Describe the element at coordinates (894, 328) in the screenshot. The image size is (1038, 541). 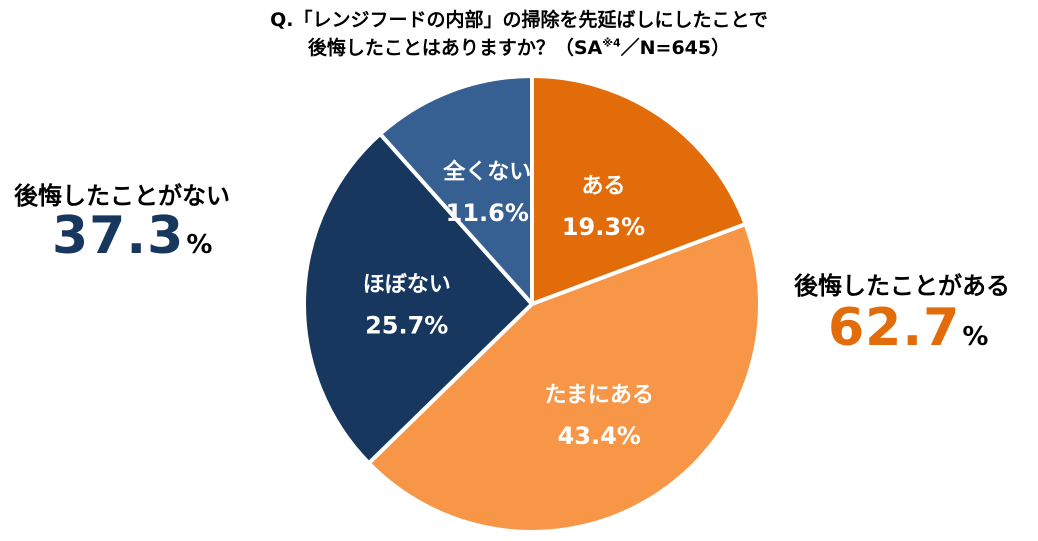
I see `regret-group-number: 62.7` at that location.